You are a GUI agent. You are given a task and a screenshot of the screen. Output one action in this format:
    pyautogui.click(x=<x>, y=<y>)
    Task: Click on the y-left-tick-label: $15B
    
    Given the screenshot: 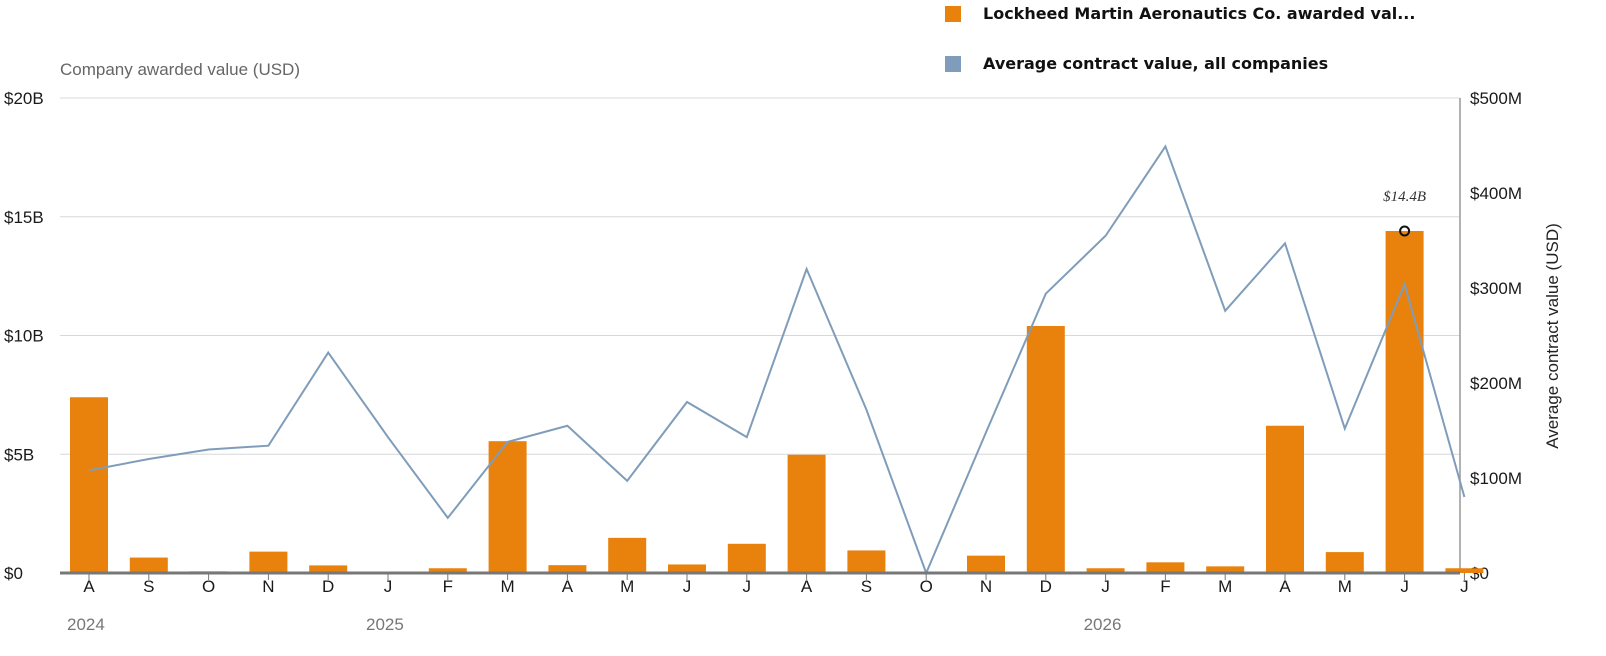 What is the action you would take?
    pyautogui.click(x=24, y=217)
    